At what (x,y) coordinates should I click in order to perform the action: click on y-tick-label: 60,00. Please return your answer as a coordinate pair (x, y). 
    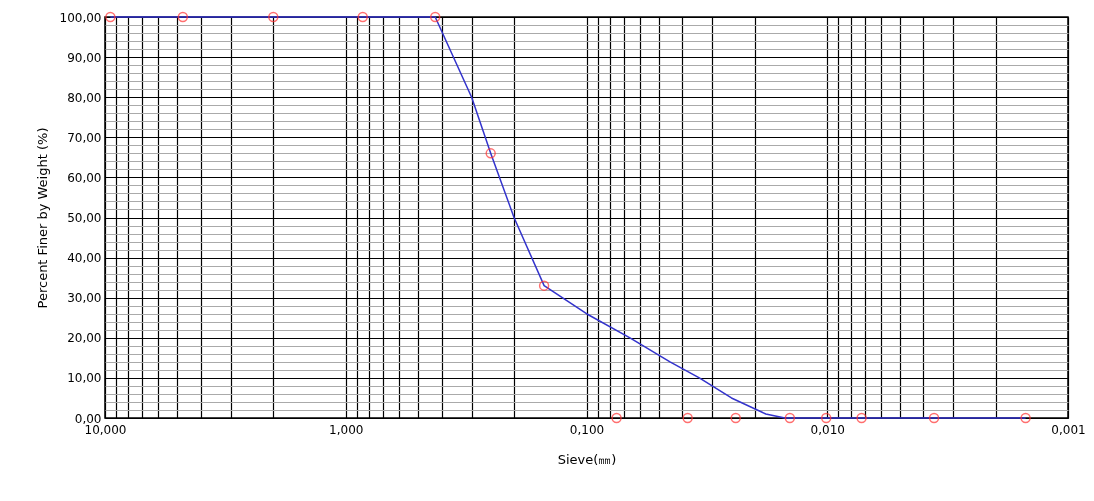
    Looking at the image, I should click on (84, 177).